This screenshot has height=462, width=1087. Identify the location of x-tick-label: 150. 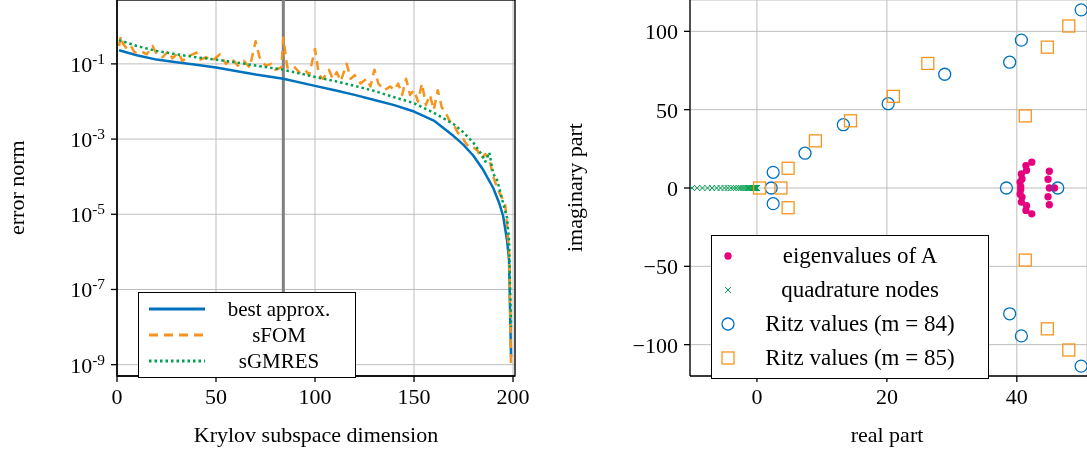
(414, 396).